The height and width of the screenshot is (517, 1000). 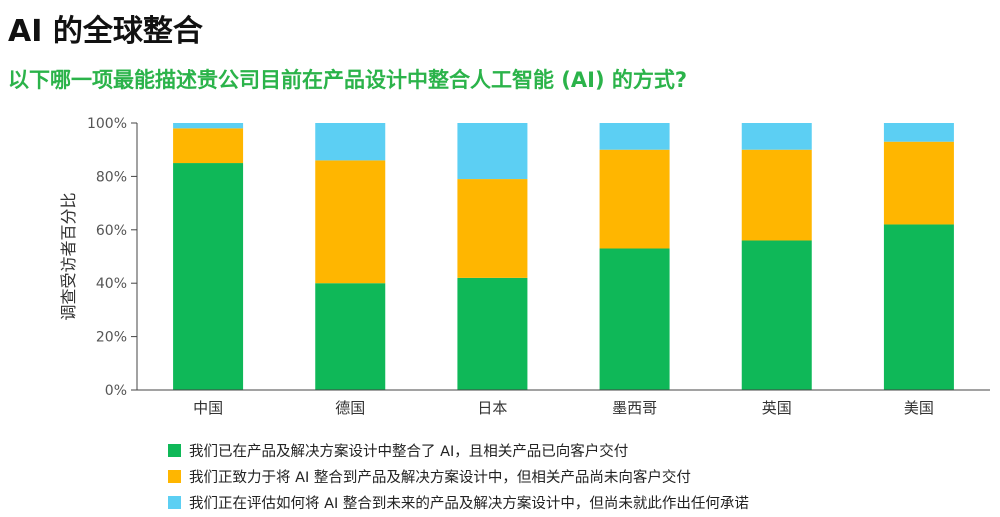 I want to click on legend-label: 我们已在产品及解决方案设计中整合了 AI，且相关产品已向客户交付, so click(x=409, y=451).